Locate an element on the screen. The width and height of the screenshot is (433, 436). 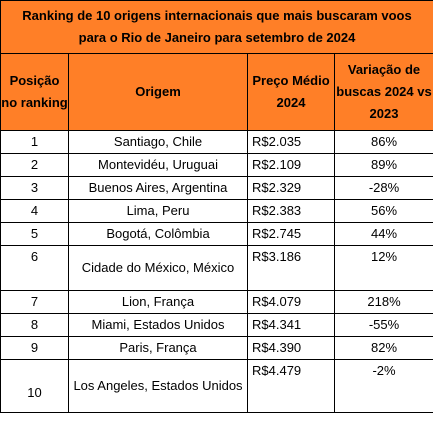
header-position: Posição no ranking is located at coordinates (34, 92).